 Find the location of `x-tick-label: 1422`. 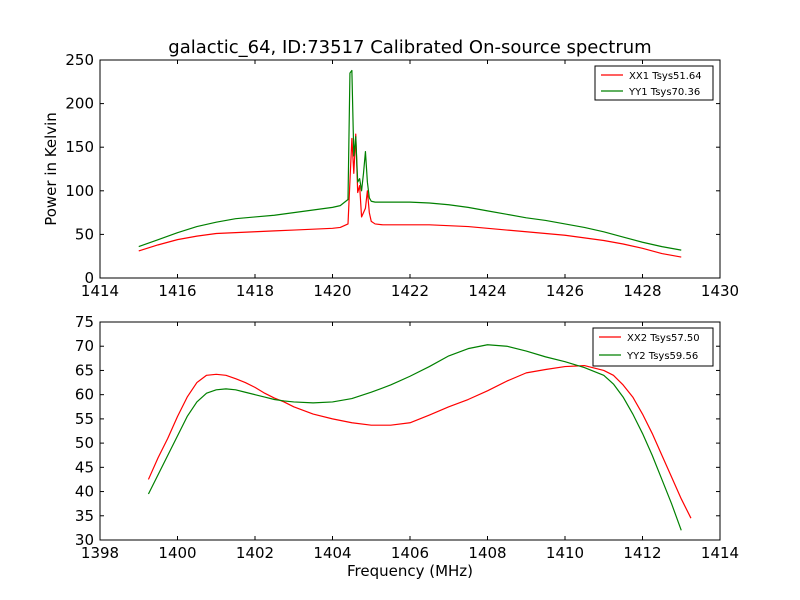

x-tick-label: 1422 is located at coordinates (410, 291).